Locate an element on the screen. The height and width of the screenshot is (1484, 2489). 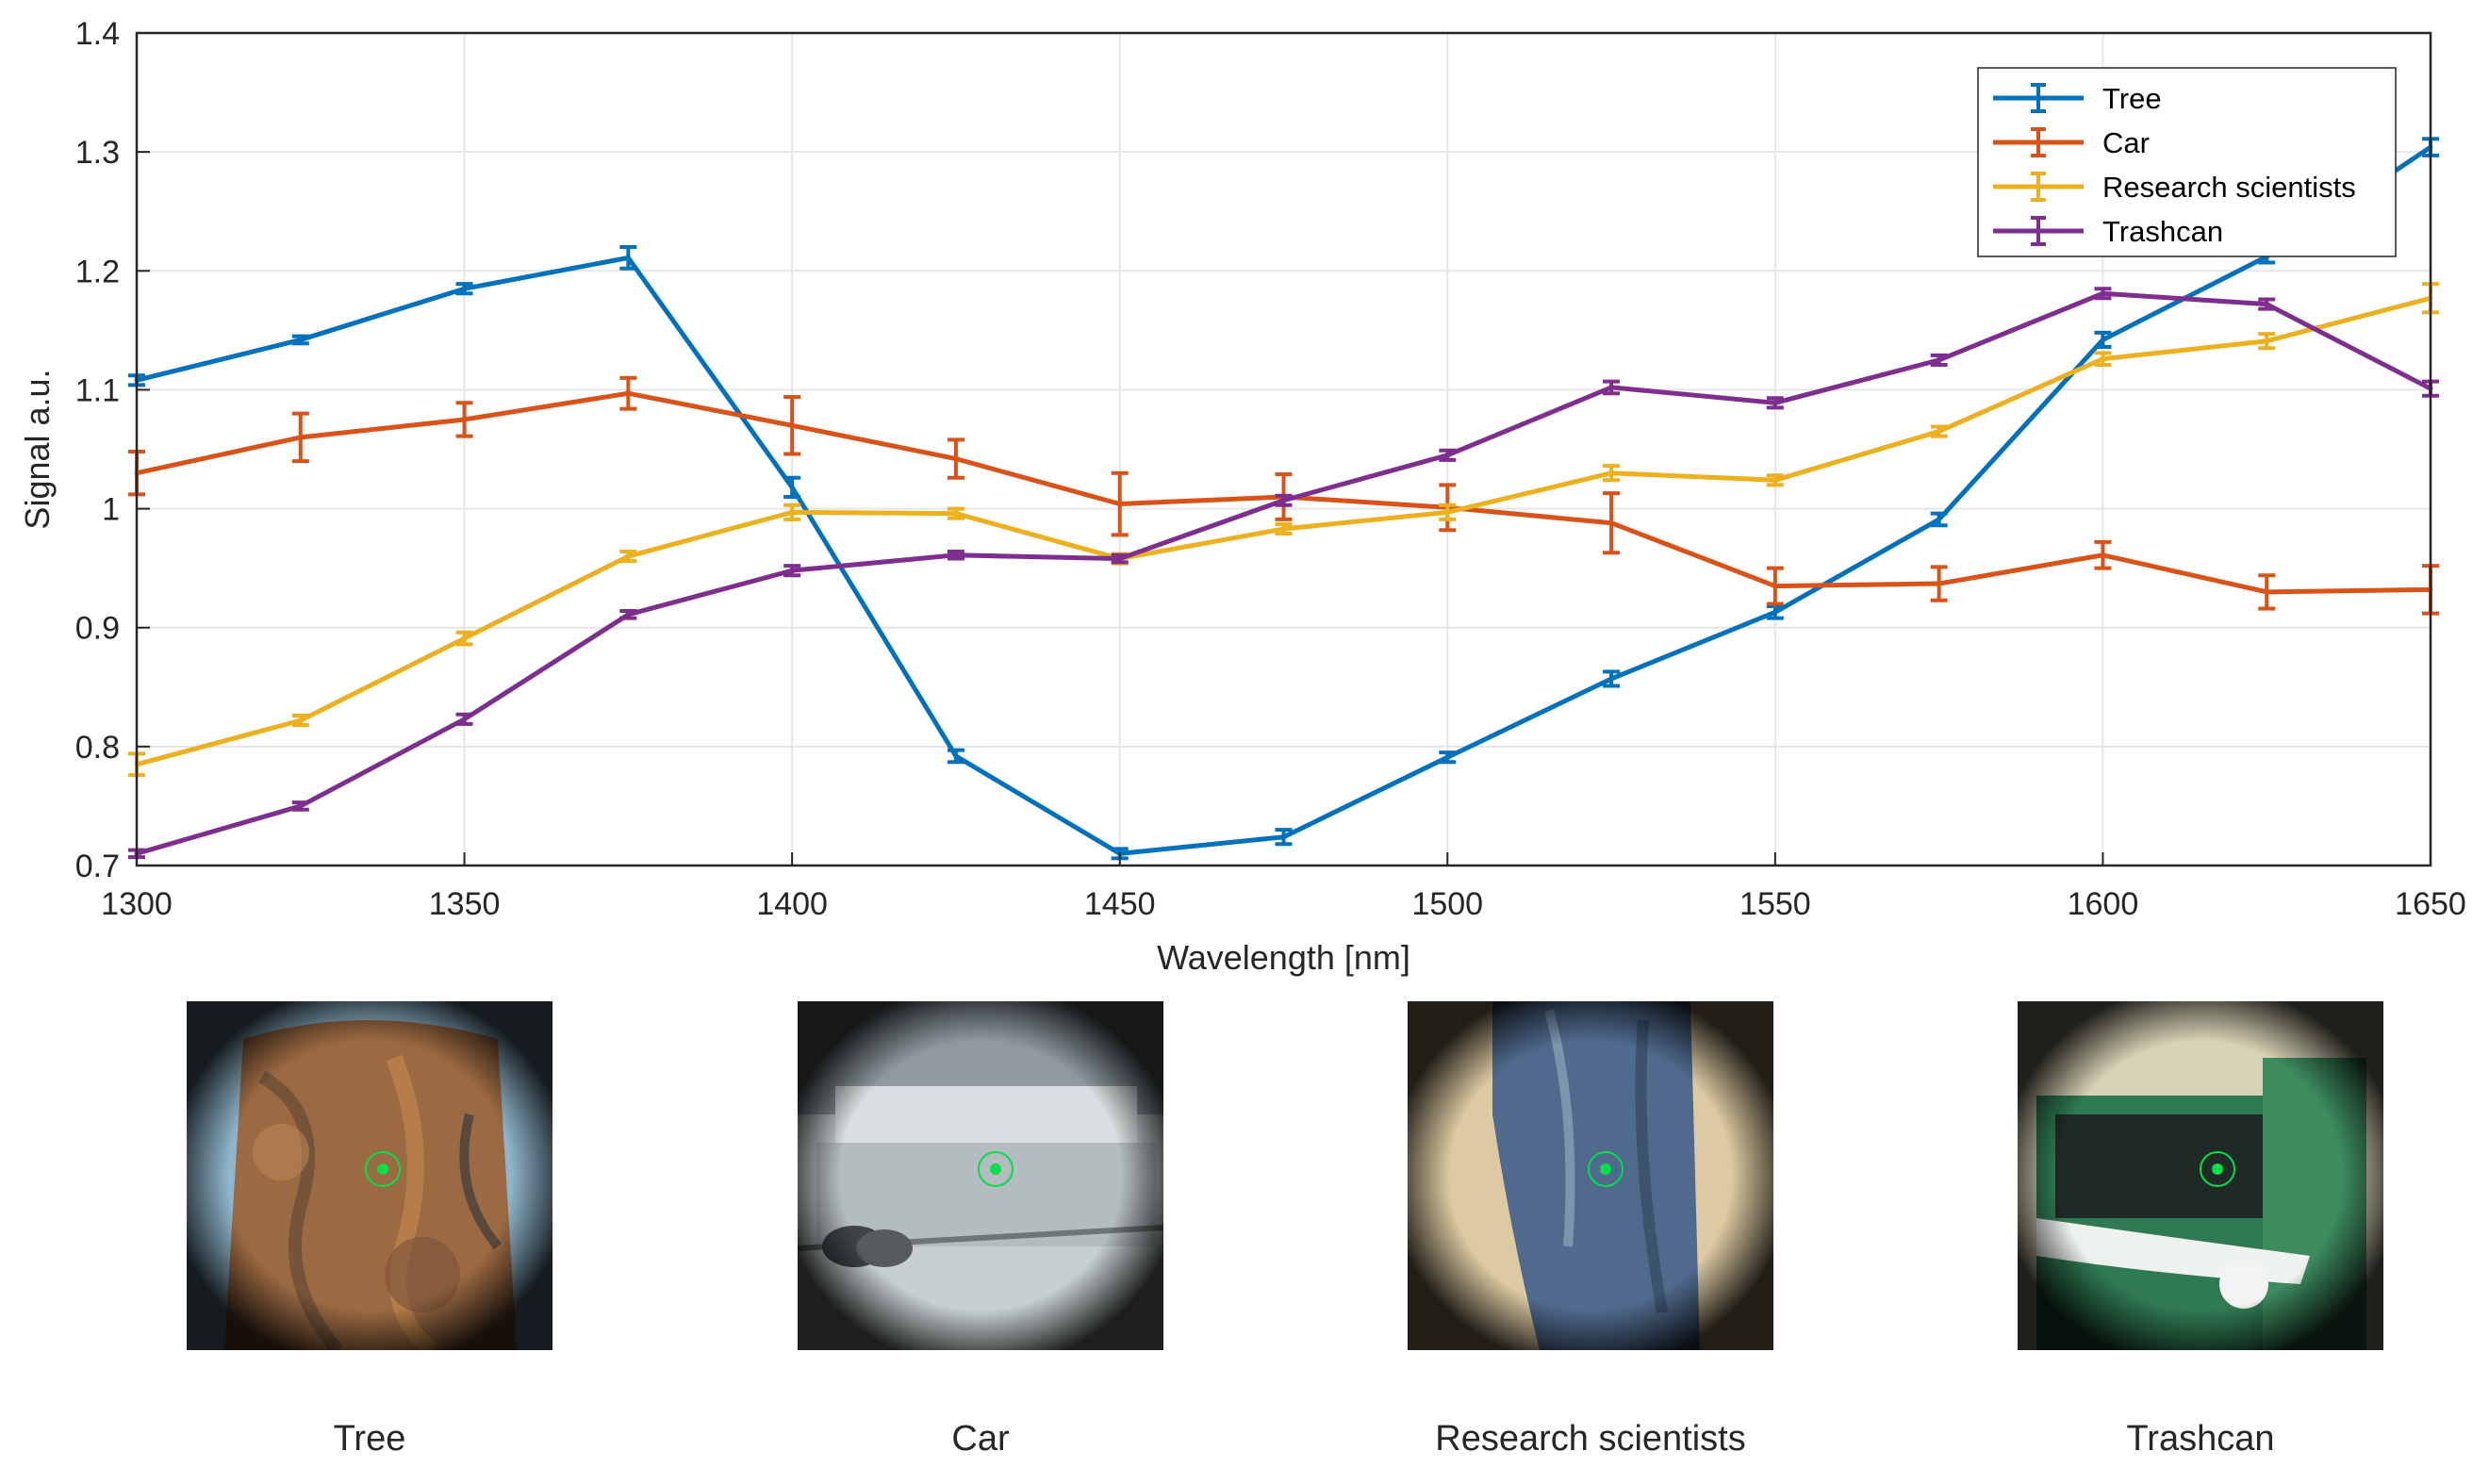
legend-label: Car is located at coordinates (2126, 142).